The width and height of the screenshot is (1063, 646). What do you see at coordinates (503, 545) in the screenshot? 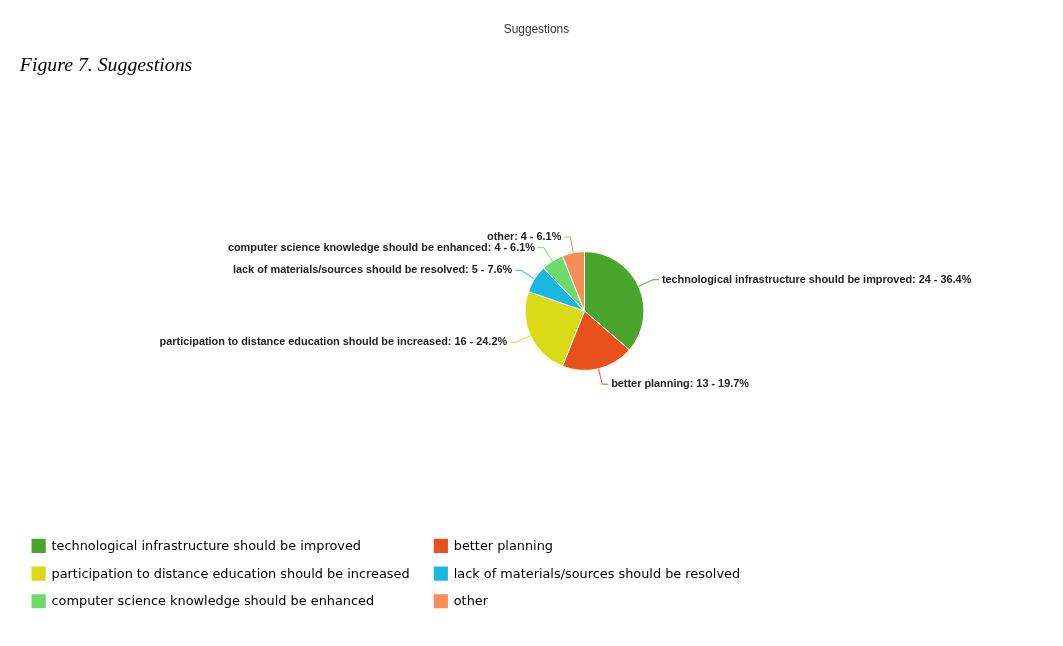
I see `legend-label: better planning` at bounding box center [503, 545].